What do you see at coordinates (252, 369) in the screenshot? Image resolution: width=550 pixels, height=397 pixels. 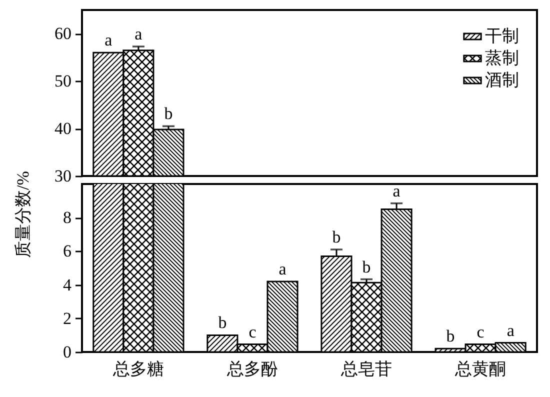 I see `x-tick-label: 总多酚` at bounding box center [252, 369].